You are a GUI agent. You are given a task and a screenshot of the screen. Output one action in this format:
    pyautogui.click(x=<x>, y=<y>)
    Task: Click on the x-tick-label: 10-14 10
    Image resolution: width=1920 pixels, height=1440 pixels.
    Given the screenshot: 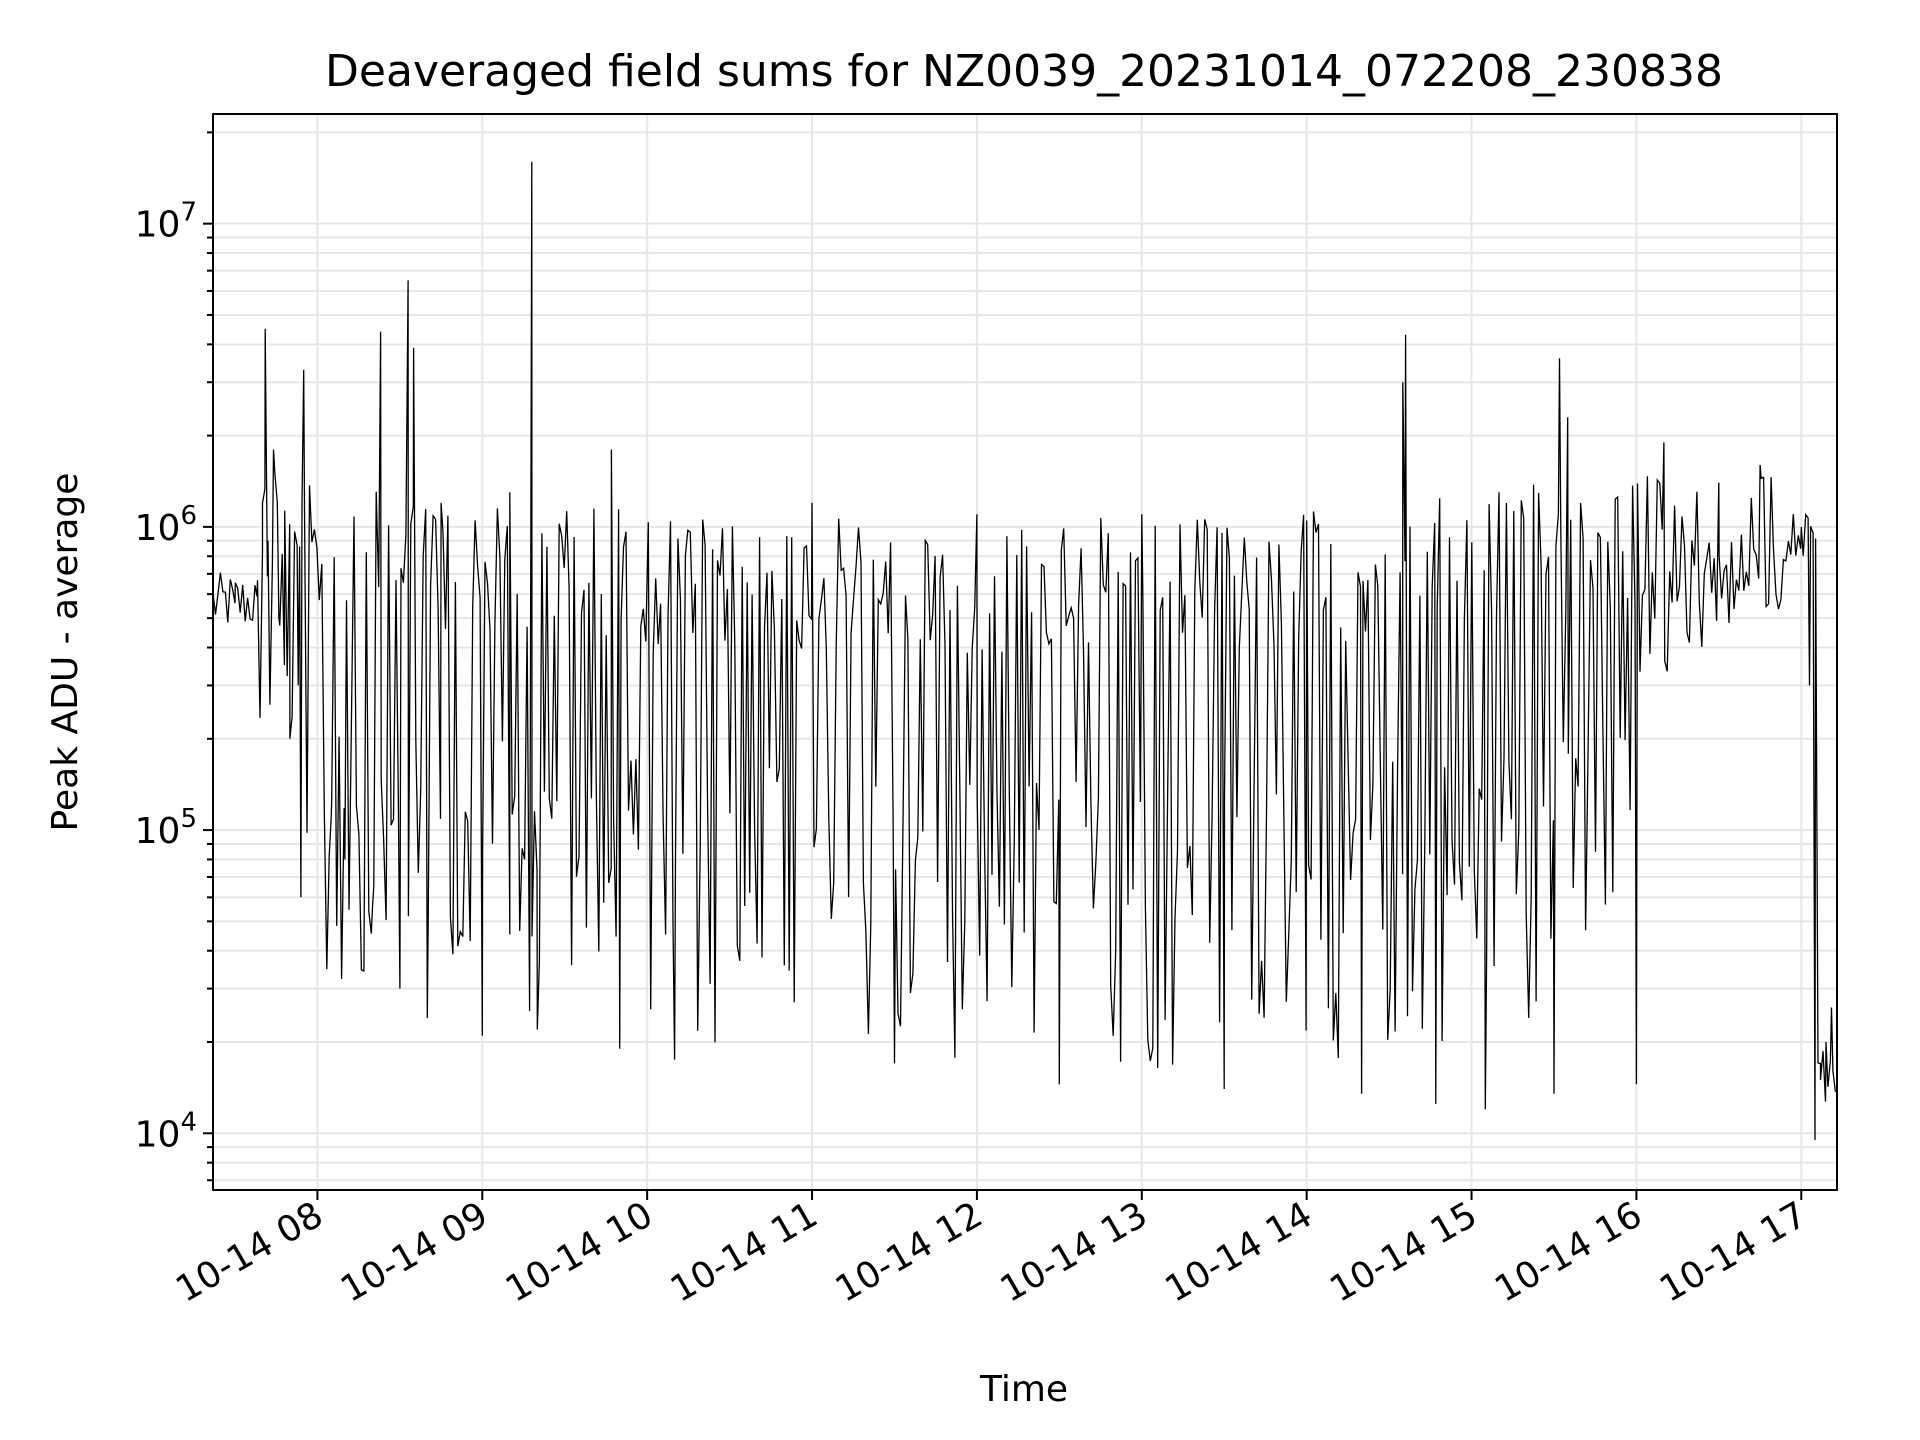 What is the action you would take?
    pyautogui.click(x=579, y=1252)
    